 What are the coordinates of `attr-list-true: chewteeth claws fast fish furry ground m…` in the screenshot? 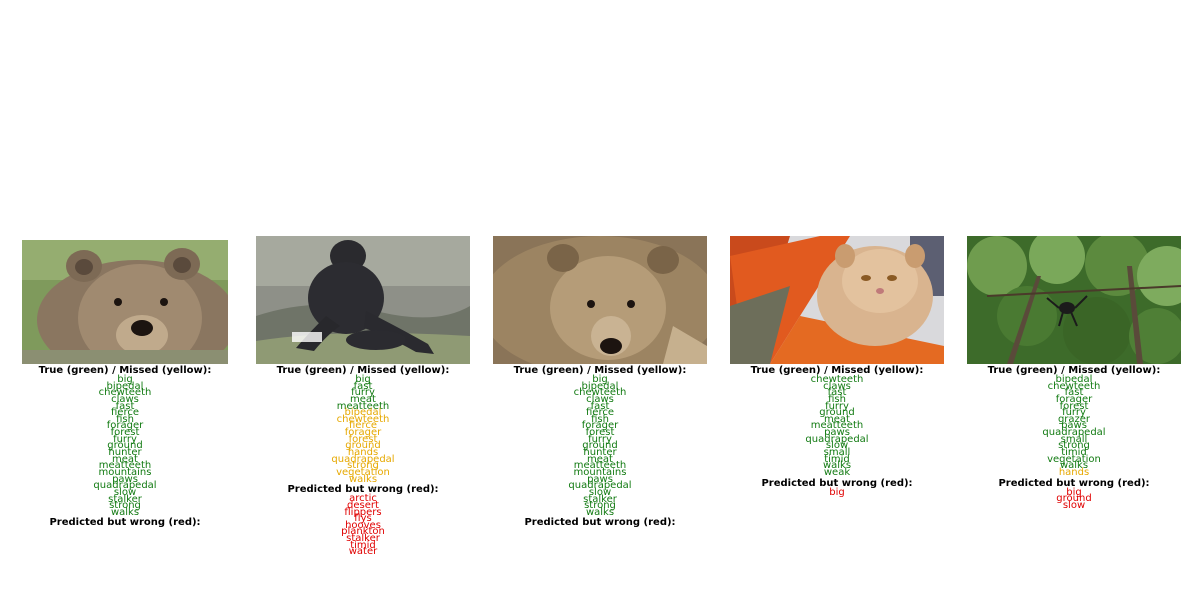 It's located at (837, 426).